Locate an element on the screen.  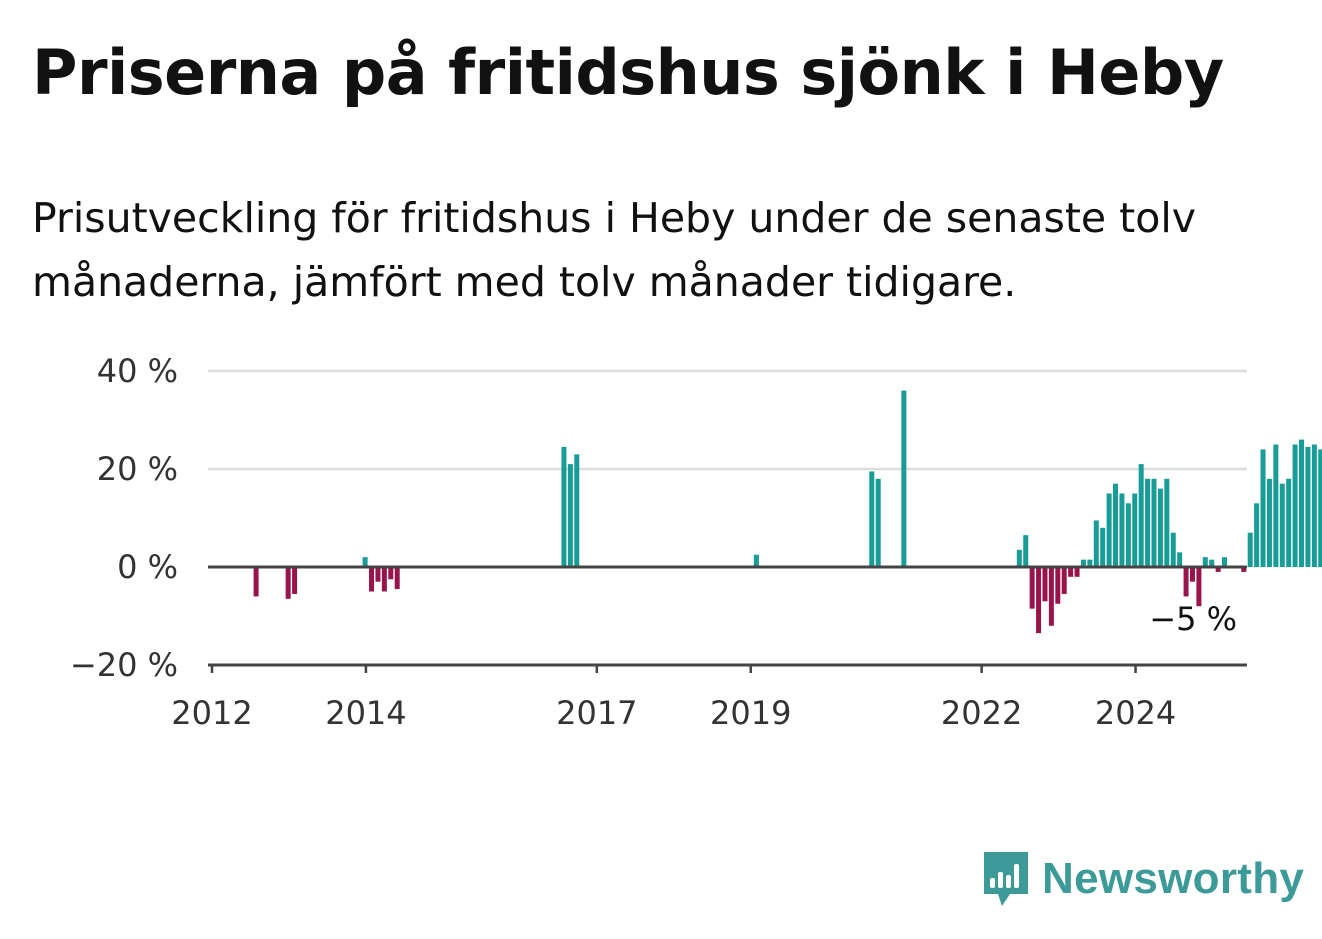
y-tick-label: −20 % is located at coordinates (124, 665).